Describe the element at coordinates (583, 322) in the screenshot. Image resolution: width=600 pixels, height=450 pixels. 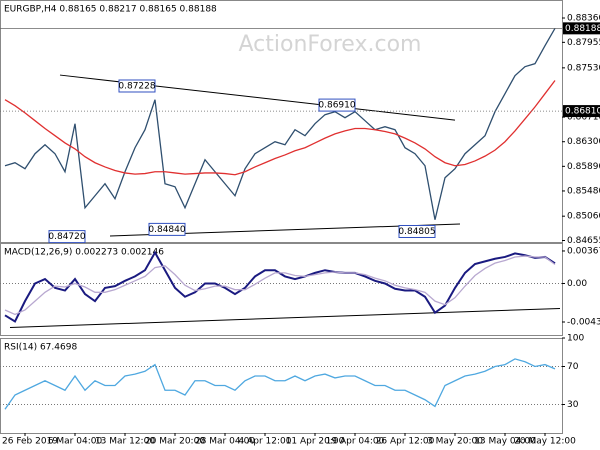
I see `y-tick-label: -0.004359` at that location.